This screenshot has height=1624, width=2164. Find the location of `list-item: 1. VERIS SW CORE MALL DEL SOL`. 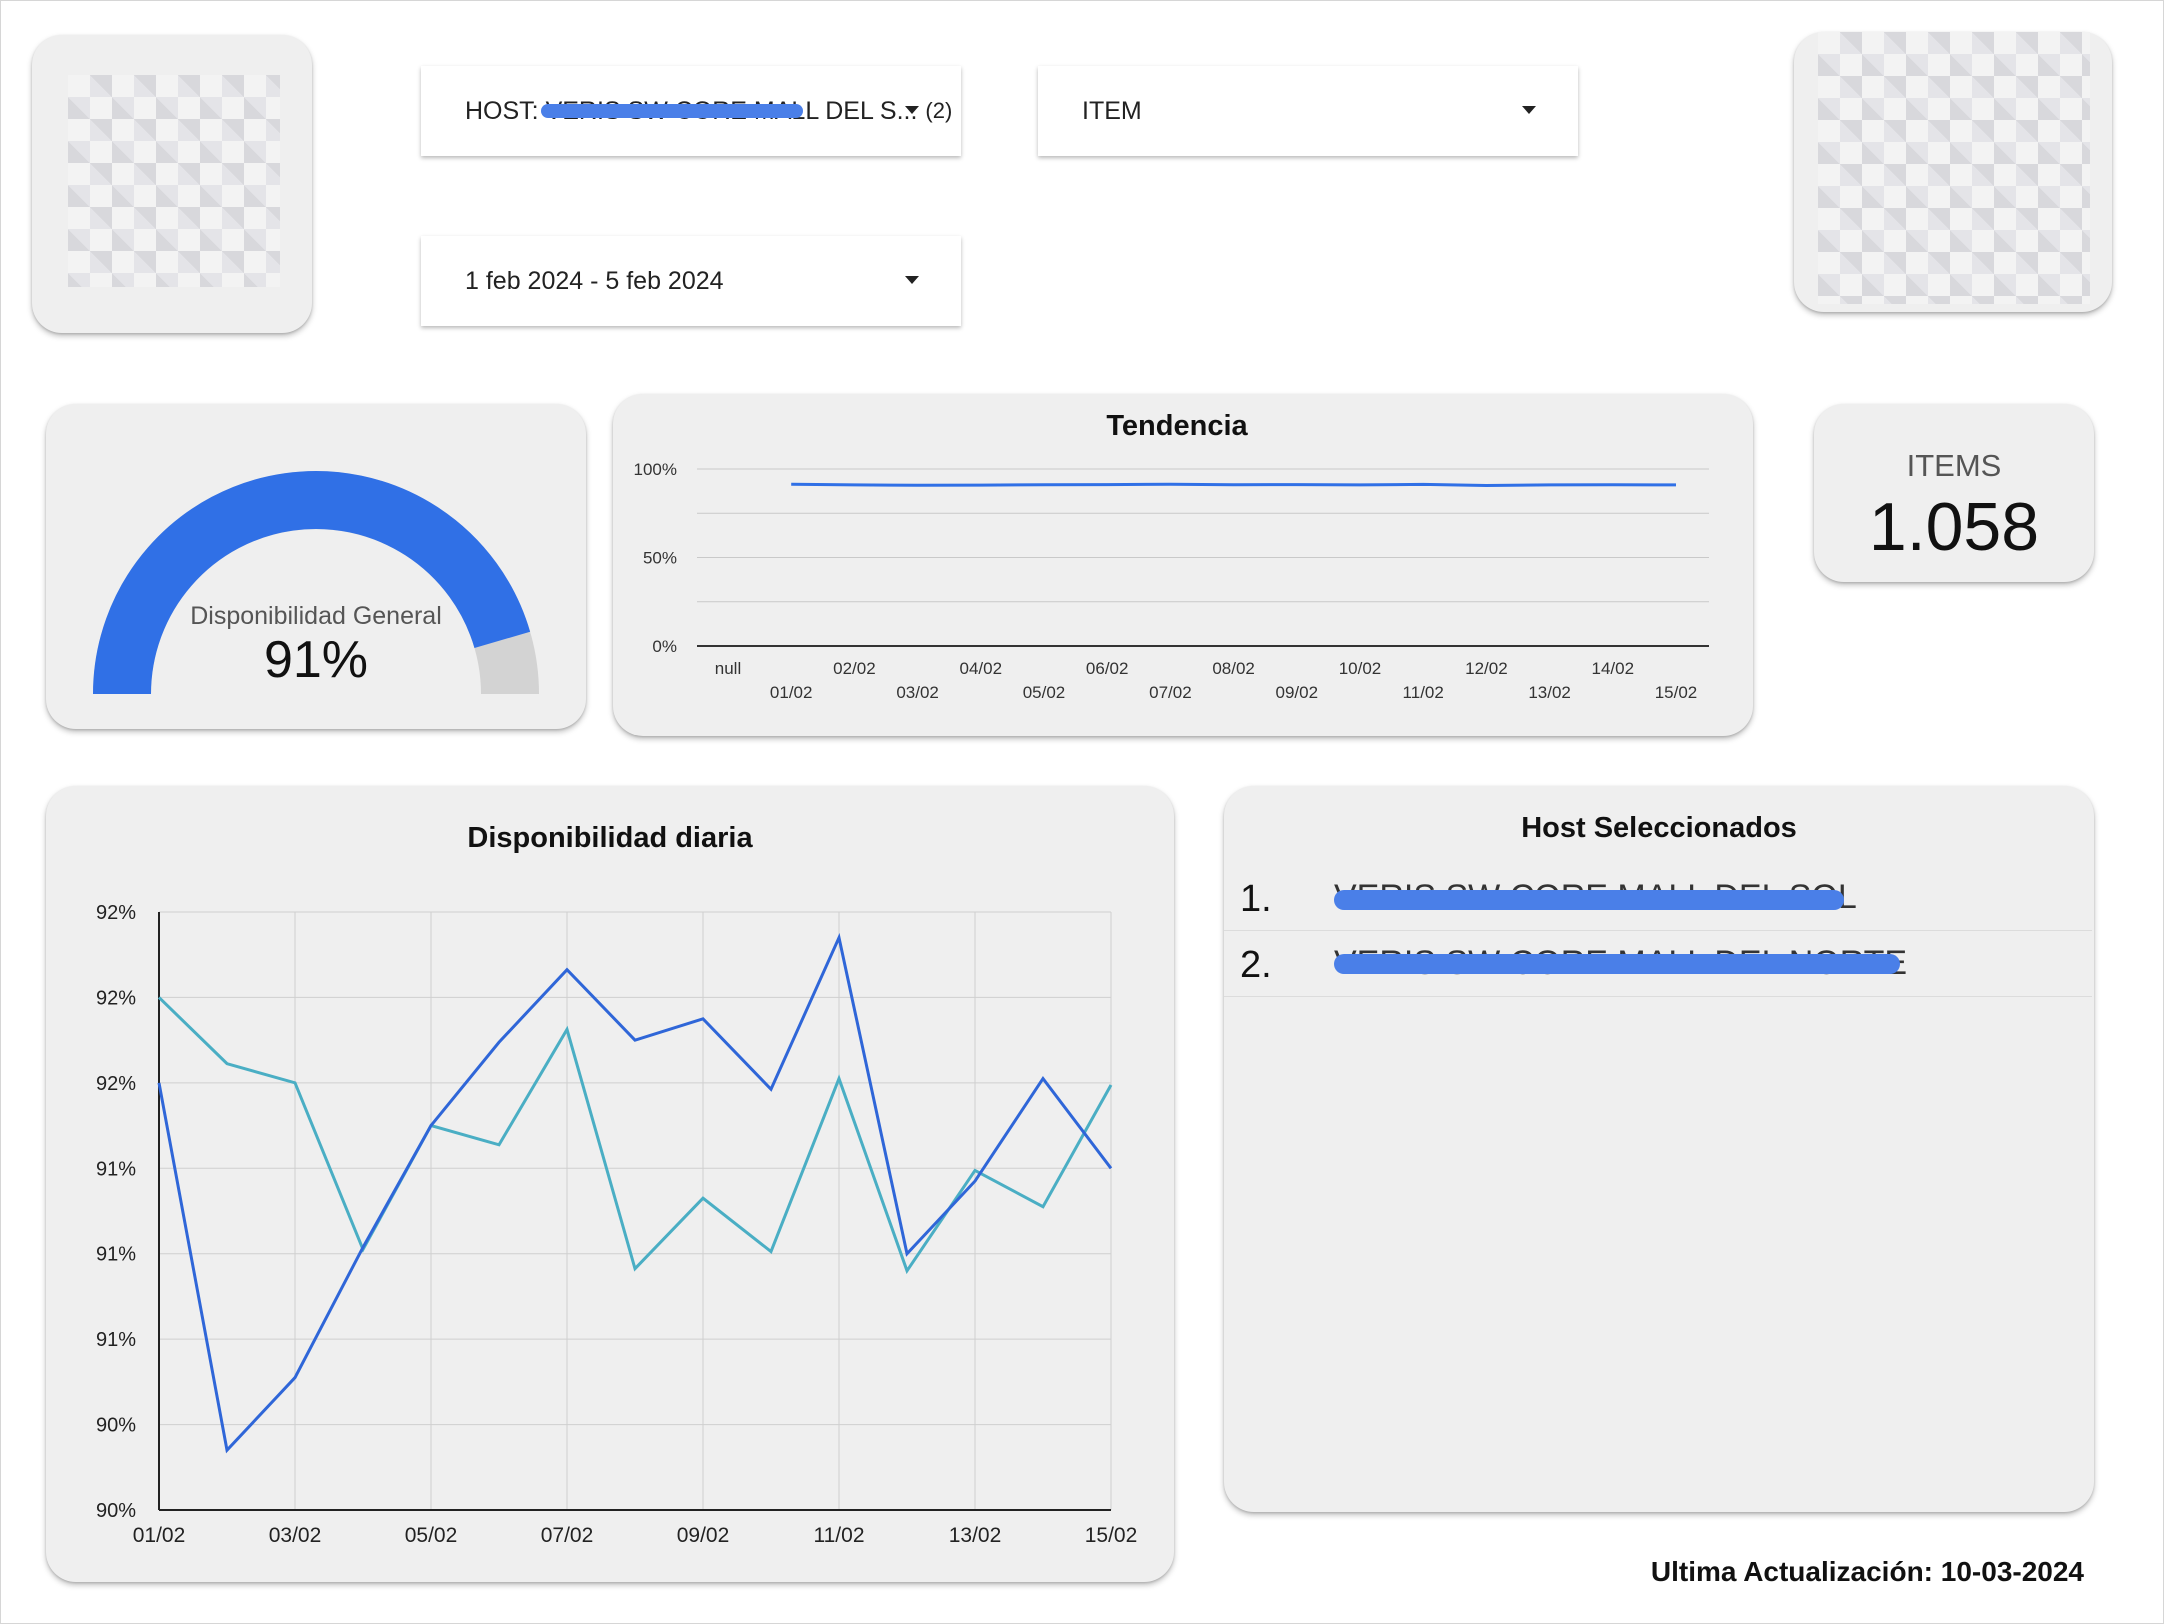

list-item: 1. VERIS SW CORE MALL DEL SOL is located at coordinates (1658, 898).